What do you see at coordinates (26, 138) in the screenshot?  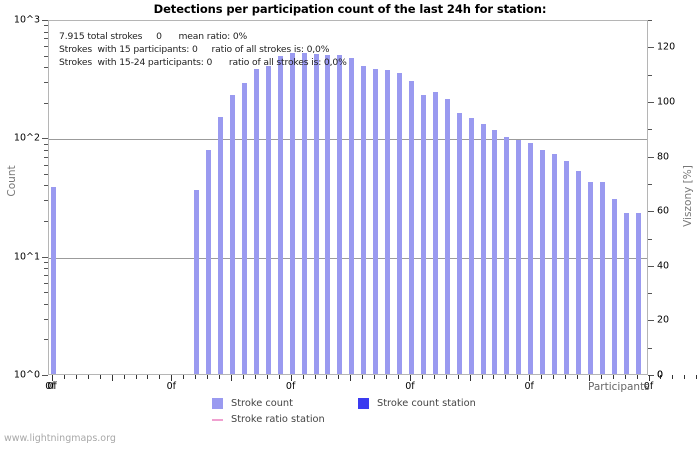 I see `y-tick-label-left: 10^2` at bounding box center [26, 138].